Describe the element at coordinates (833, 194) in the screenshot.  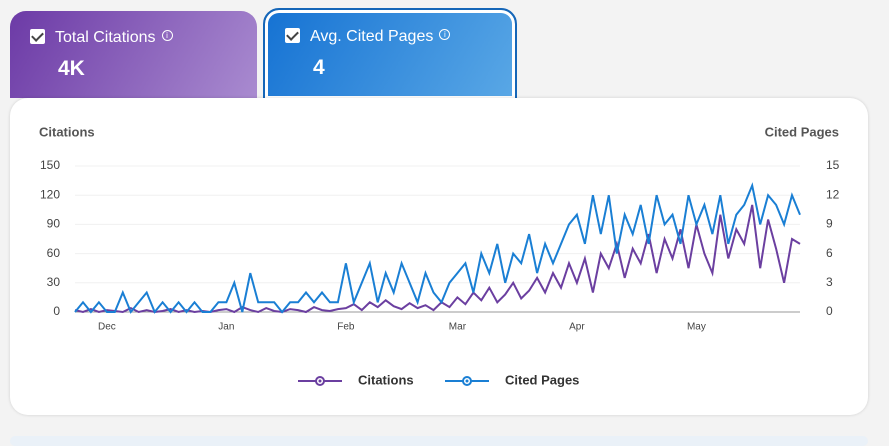
I see `y2-tick-label: 12` at that location.